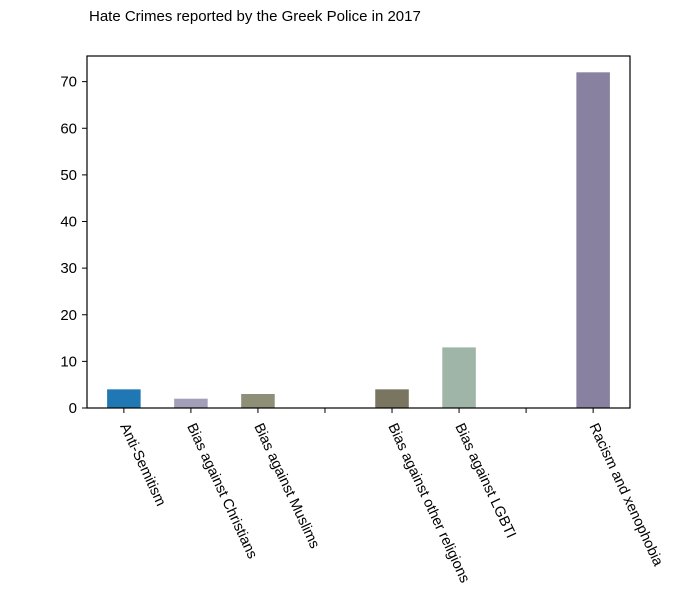  What do you see at coordinates (221, 491) in the screenshot?
I see `x-tick-label: Bias against Christians` at bounding box center [221, 491].